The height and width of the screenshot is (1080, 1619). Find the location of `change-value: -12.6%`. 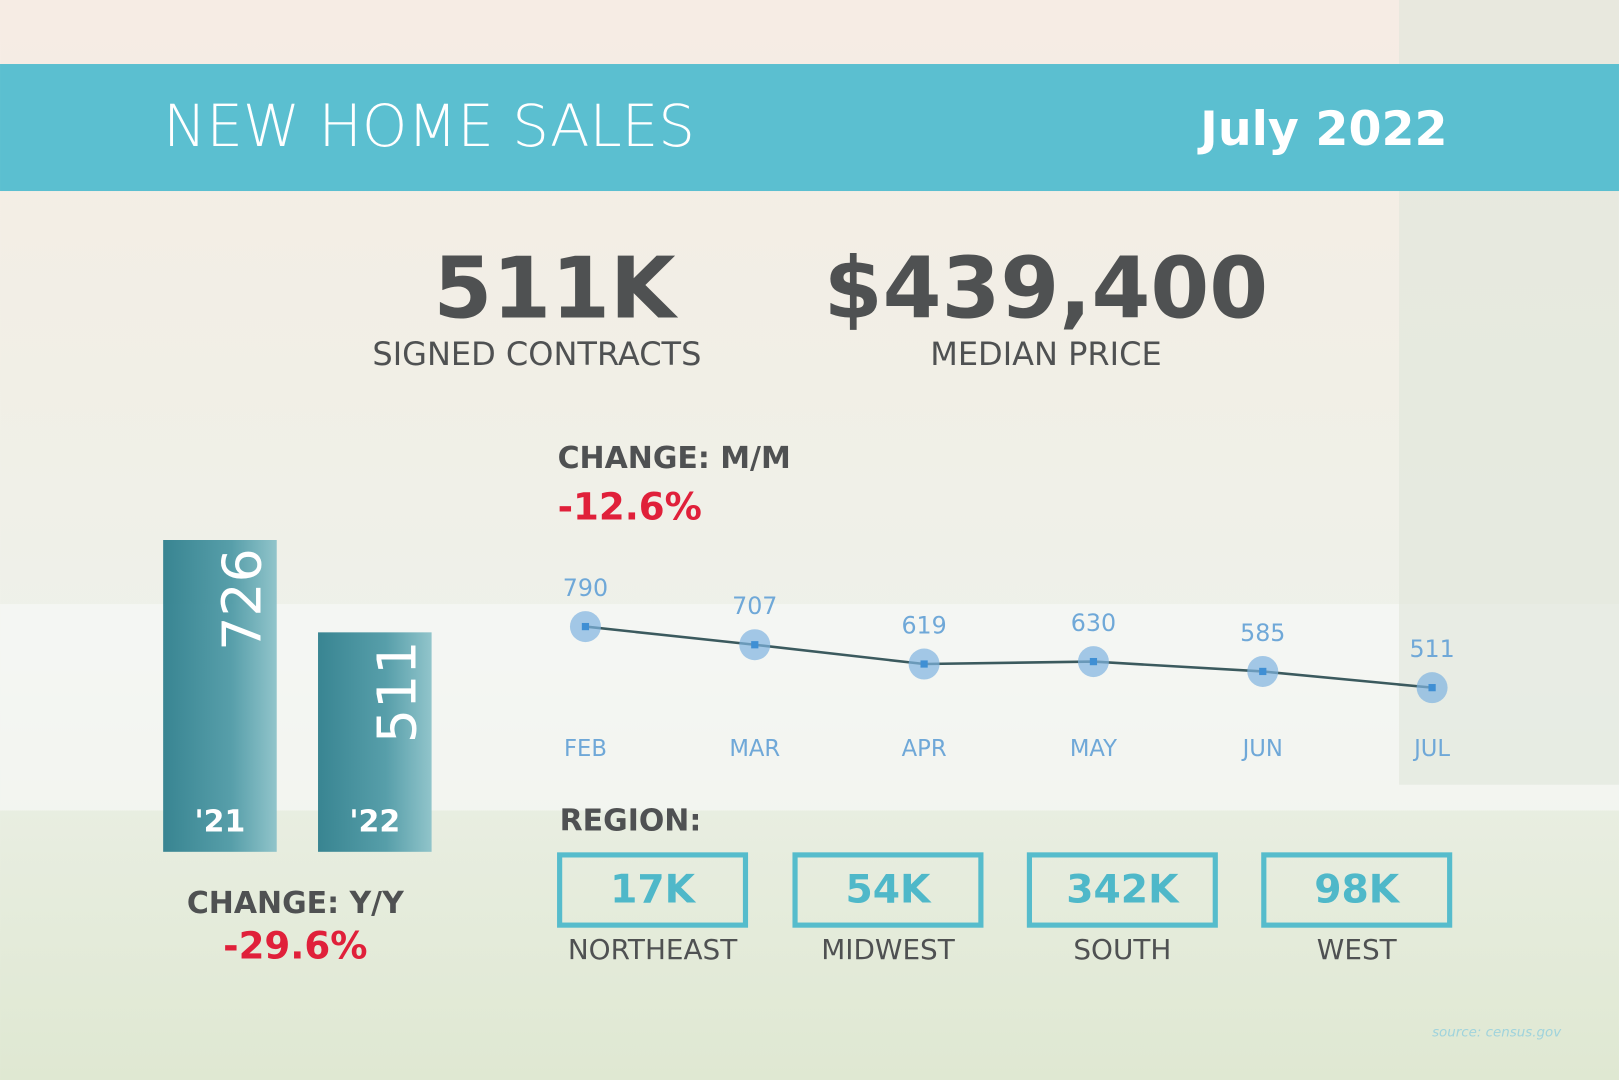

change-value: -12.6% is located at coordinates (630, 507).